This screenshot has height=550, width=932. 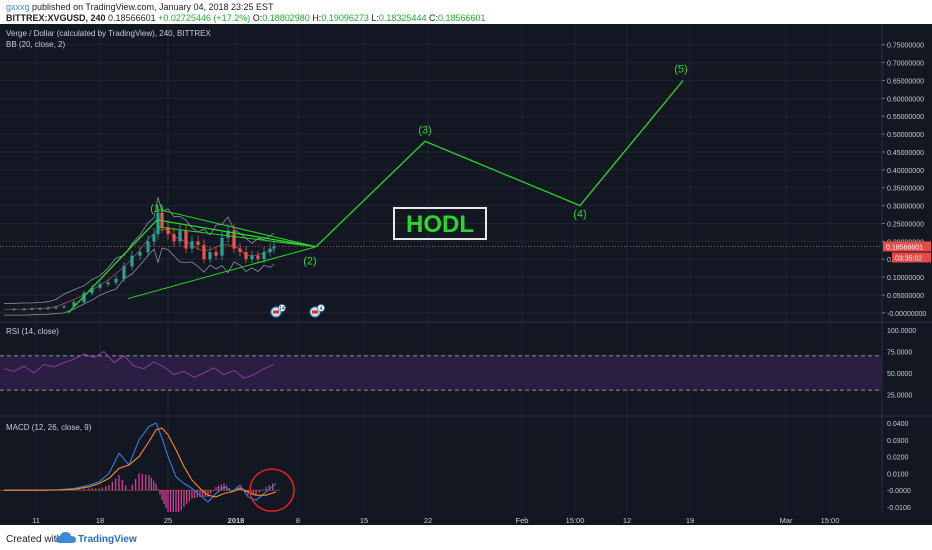 What do you see at coordinates (905, 189) in the screenshot?
I see `price-tick-label: 0.35000000` at bounding box center [905, 189].